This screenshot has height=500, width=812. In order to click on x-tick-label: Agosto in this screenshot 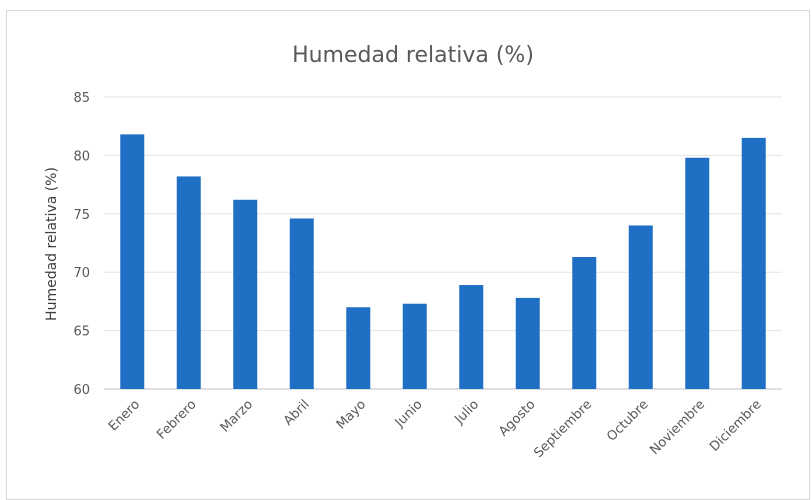, I will do `click(517, 418)`.